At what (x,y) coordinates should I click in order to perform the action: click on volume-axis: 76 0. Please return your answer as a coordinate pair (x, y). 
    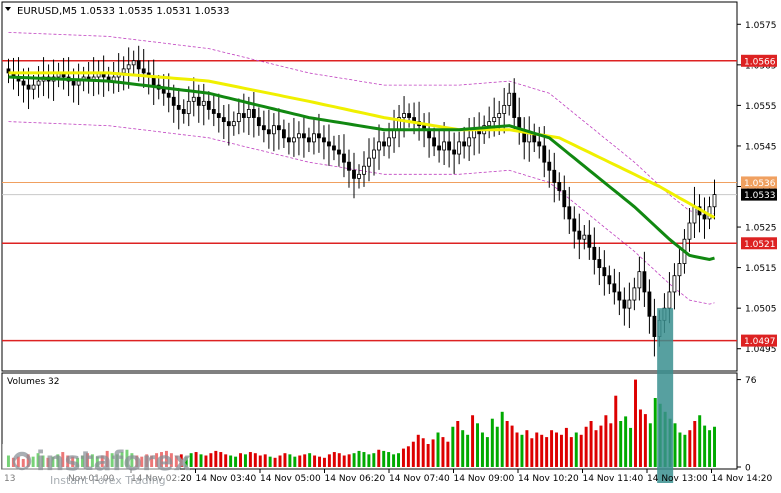
    Looking at the image, I should click on (747, 425).